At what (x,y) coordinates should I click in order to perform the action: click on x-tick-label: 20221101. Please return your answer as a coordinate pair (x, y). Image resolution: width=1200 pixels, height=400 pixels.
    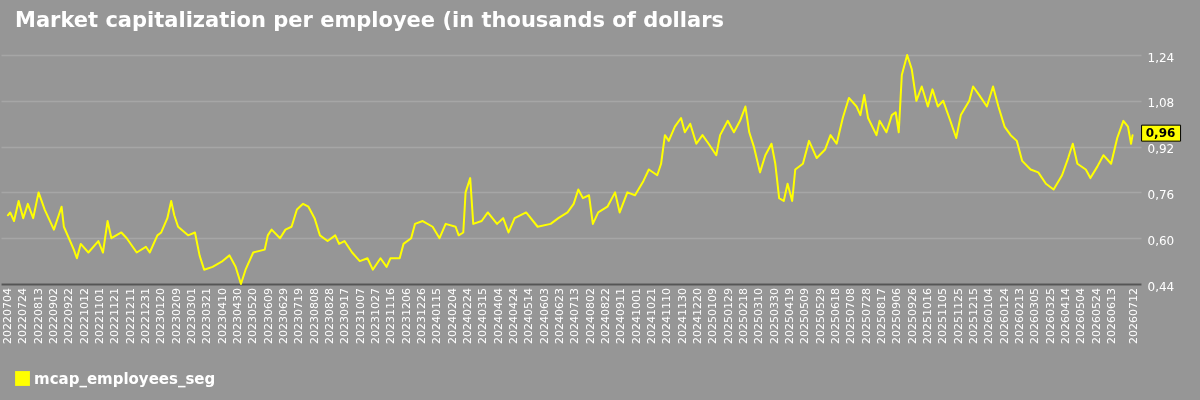
    Looking at the image, I should click on (99, 316).